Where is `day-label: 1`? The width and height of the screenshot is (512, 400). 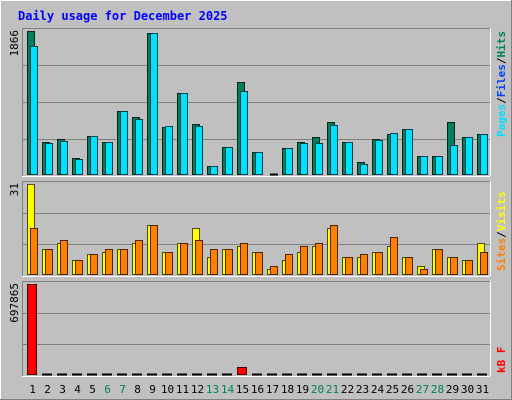 day-label: 1 is located at coordinates (32, 389).